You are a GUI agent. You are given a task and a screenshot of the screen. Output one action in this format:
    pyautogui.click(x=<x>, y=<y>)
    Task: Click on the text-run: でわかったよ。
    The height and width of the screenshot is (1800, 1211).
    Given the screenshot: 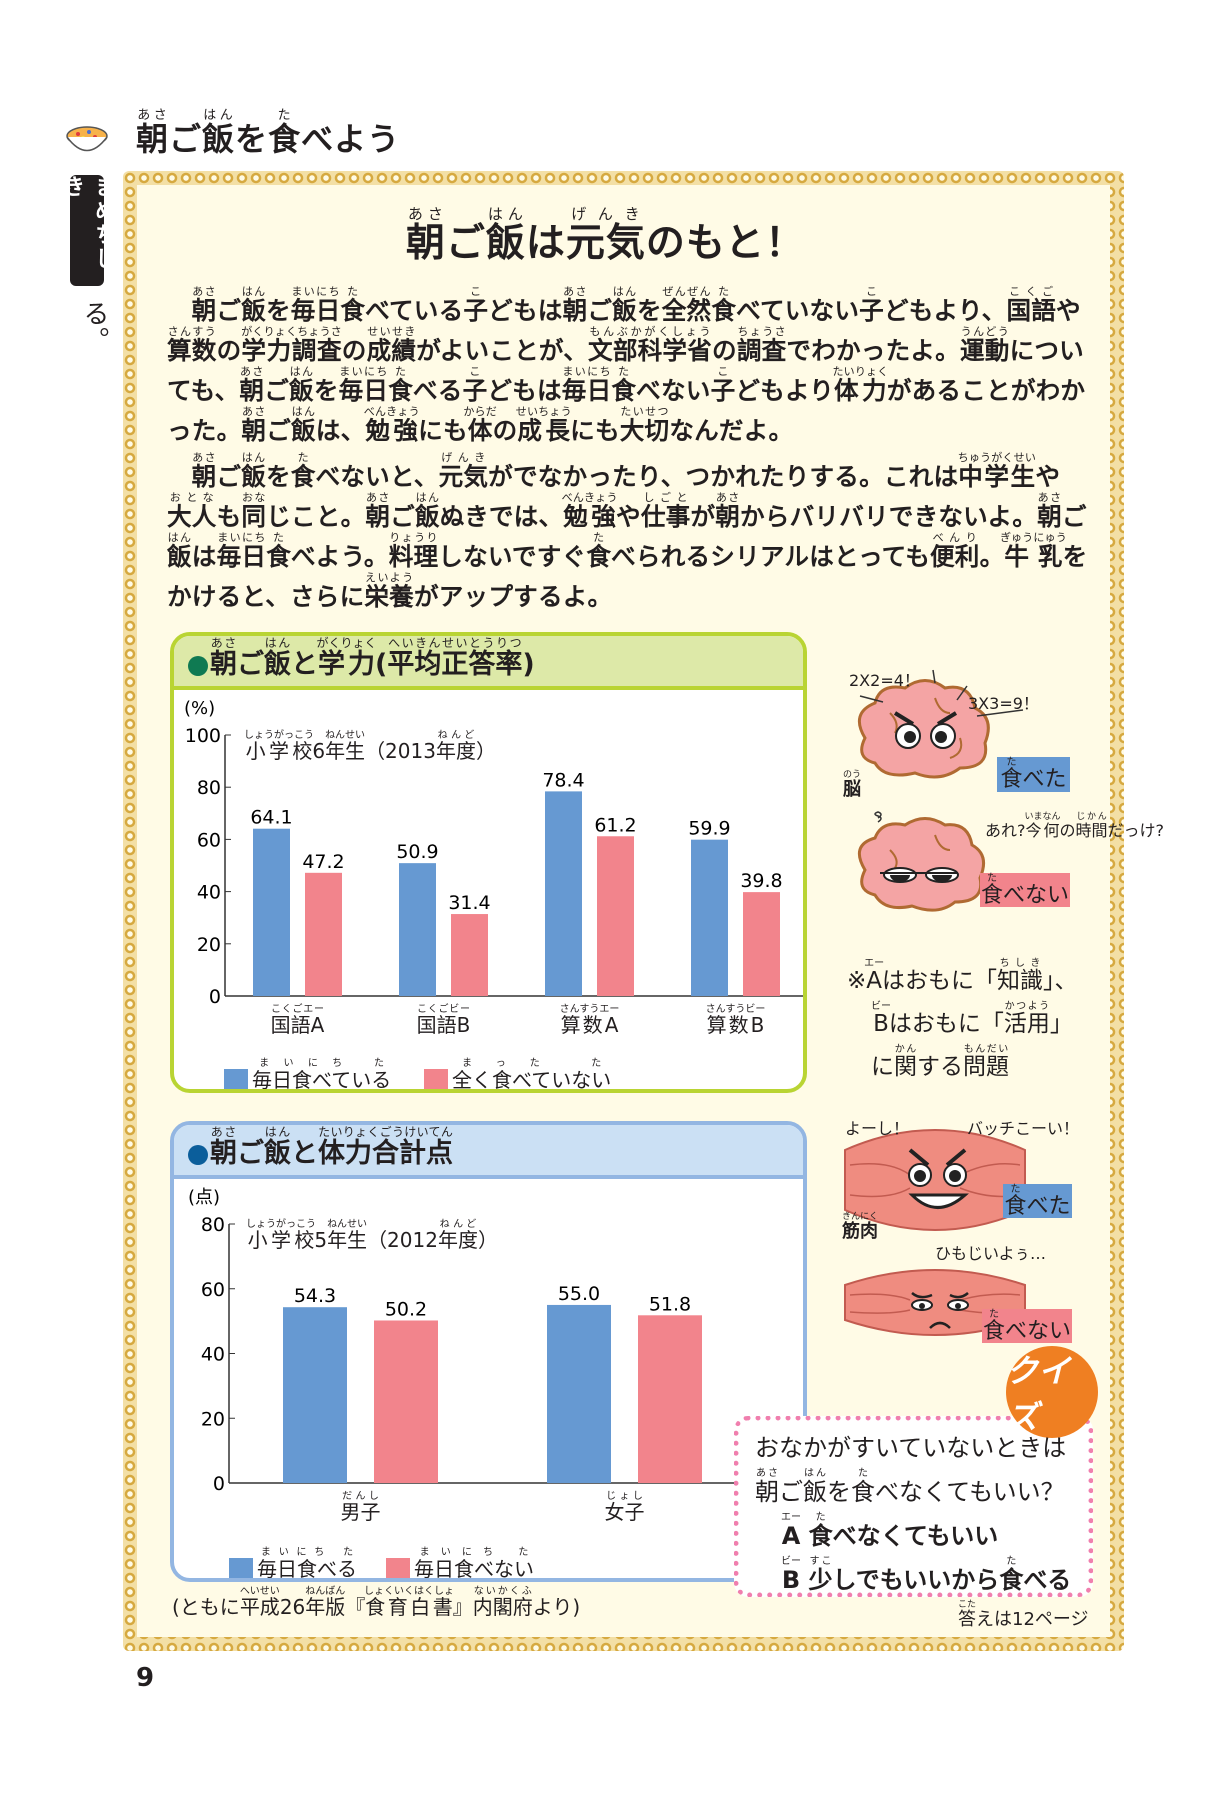 What is the action you would take?
    pyautogui.click(x=873, y=350)
    